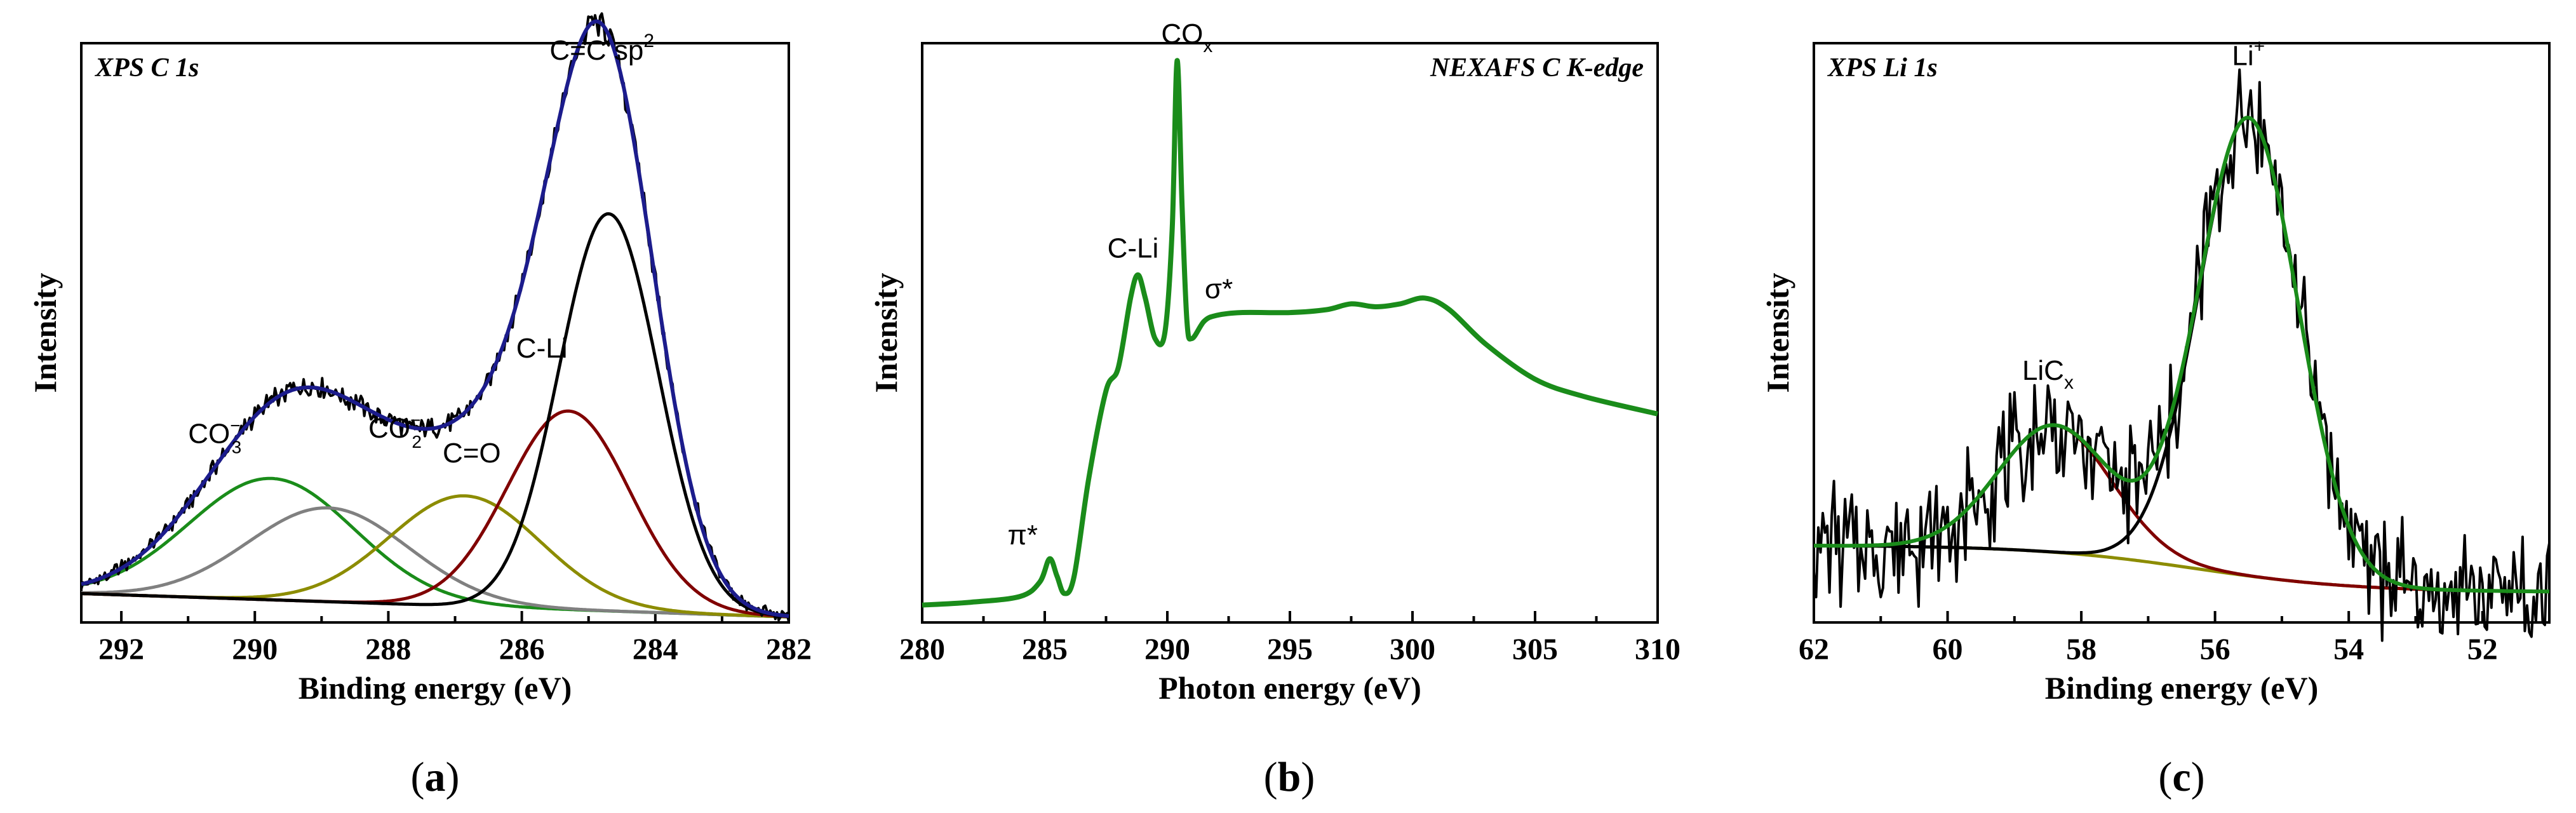 The height and width of the screenshot is (813, 2576). Describe the element at coordinates (388, 649) in the screenshot. I see `x-tick-label: 288` at that location.